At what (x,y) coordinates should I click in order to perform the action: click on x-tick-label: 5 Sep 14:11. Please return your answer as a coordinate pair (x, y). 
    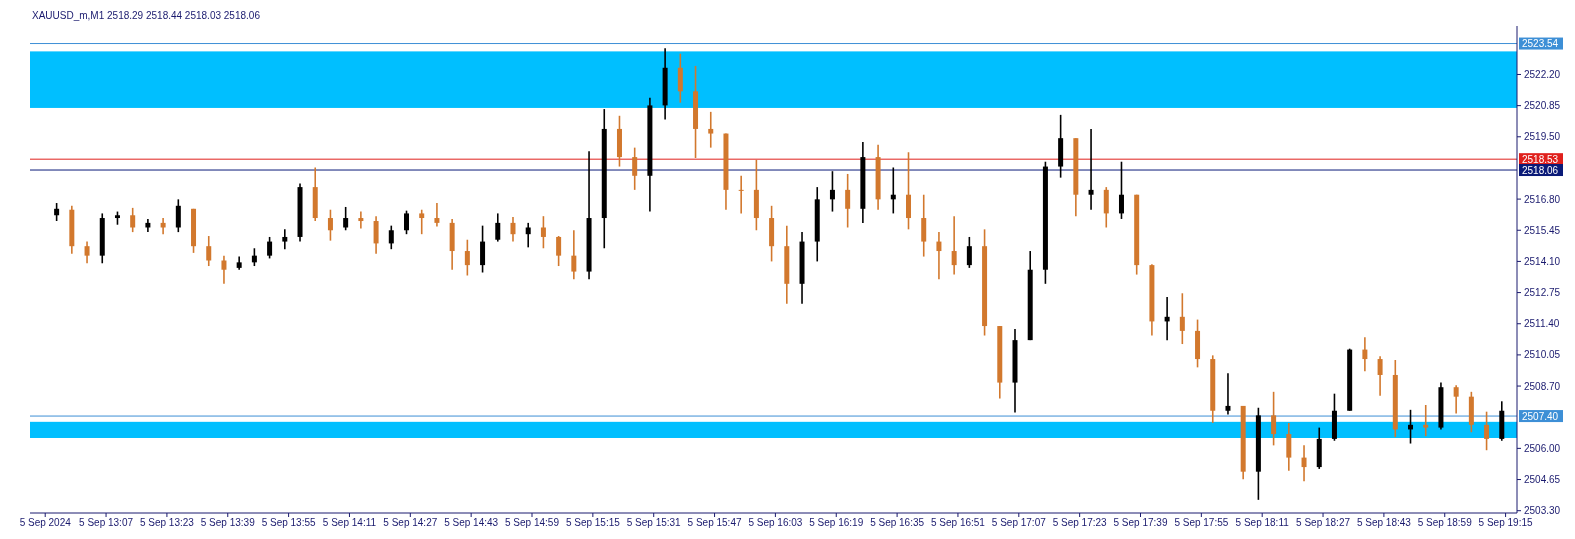
    Looking at the image, I should click on (349, 522).